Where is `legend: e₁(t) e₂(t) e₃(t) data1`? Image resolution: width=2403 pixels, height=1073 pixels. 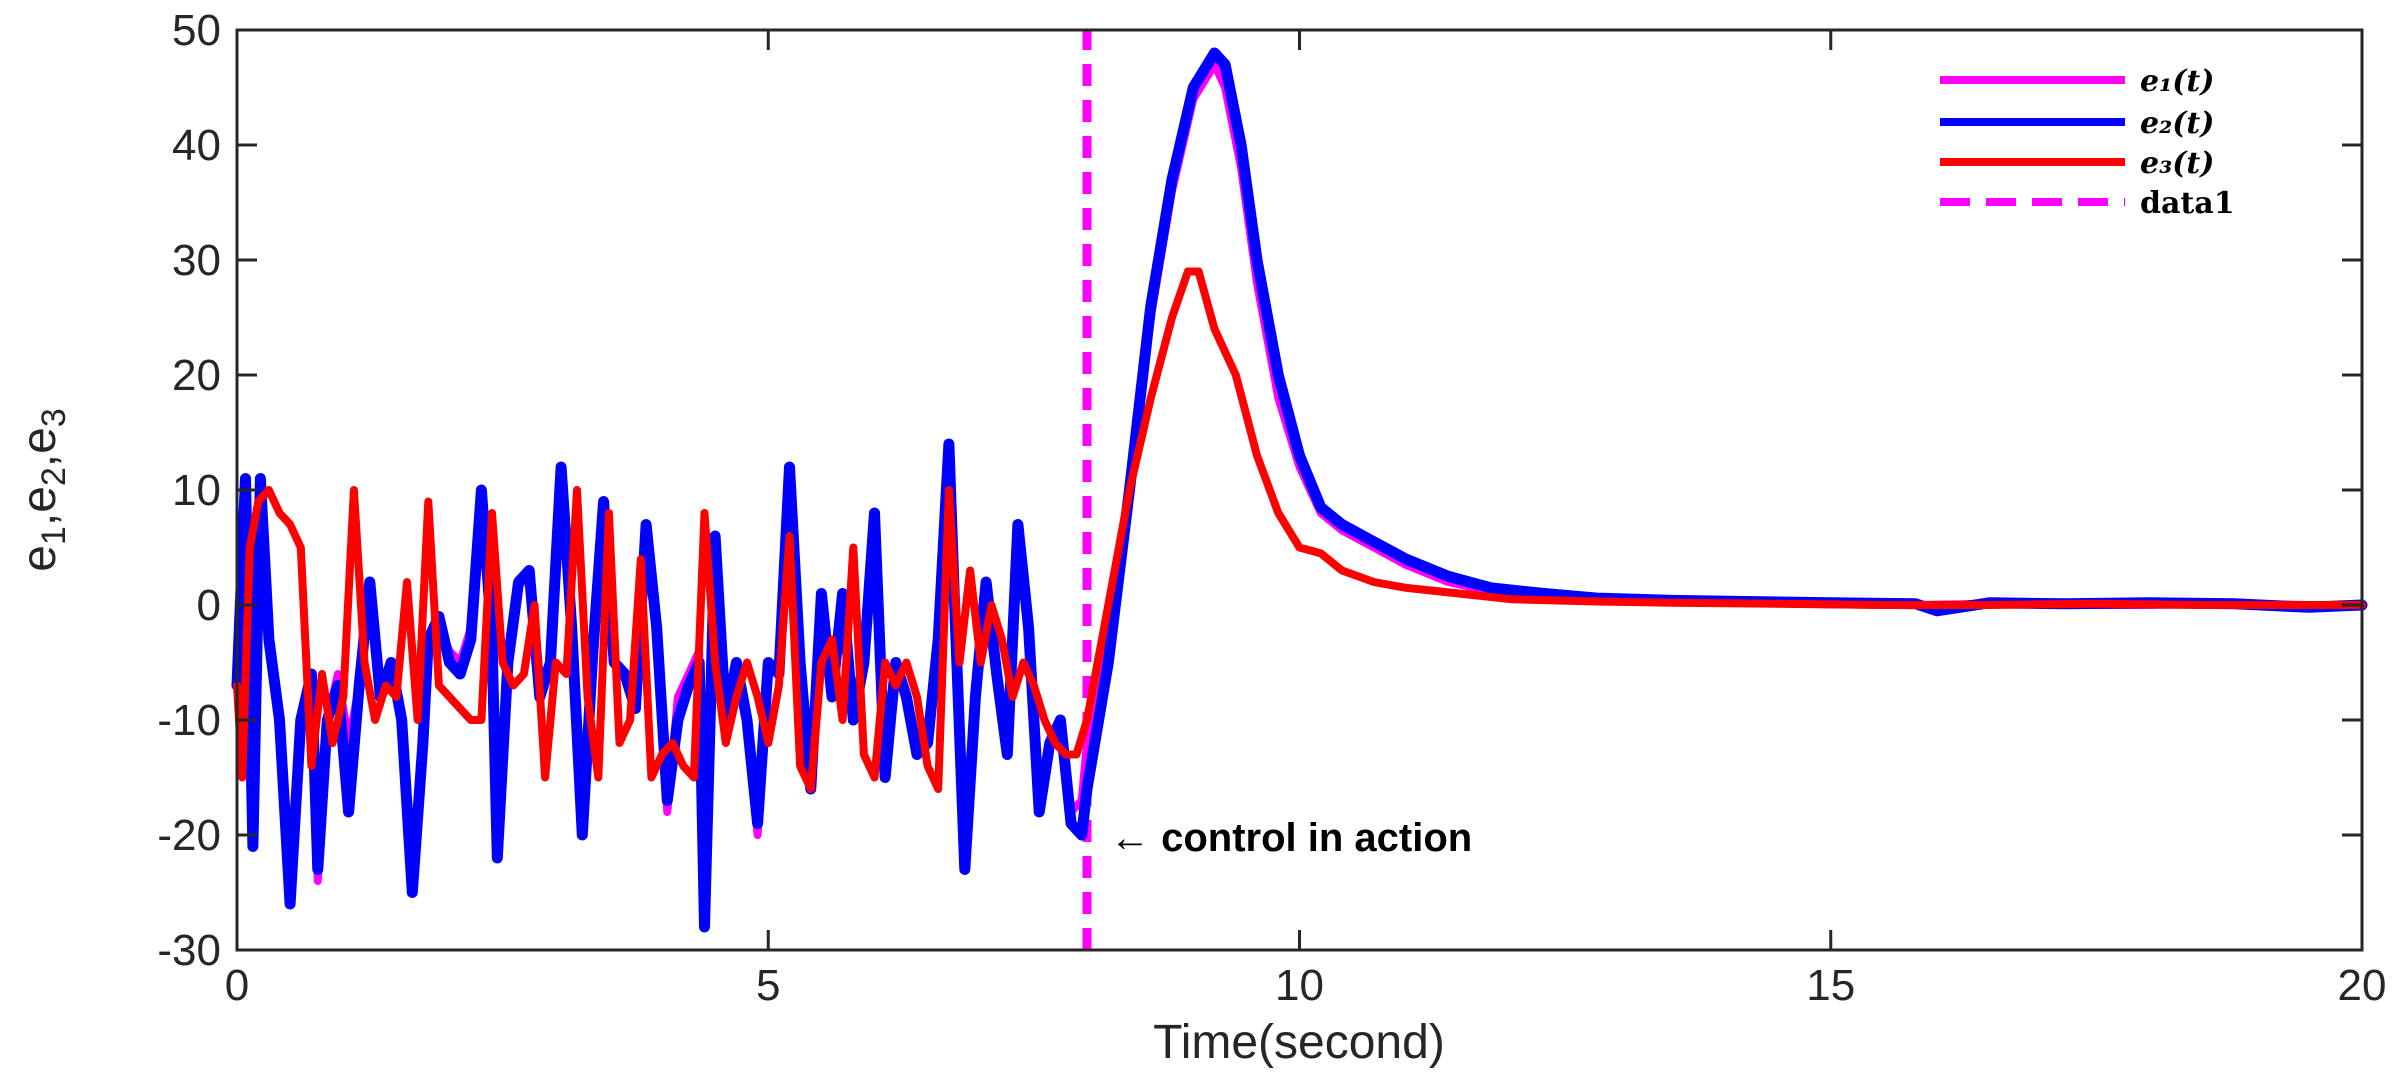
legend: e₁(t) e₂(t) e₃(t) data1 is located at coordinates (2127, 145).